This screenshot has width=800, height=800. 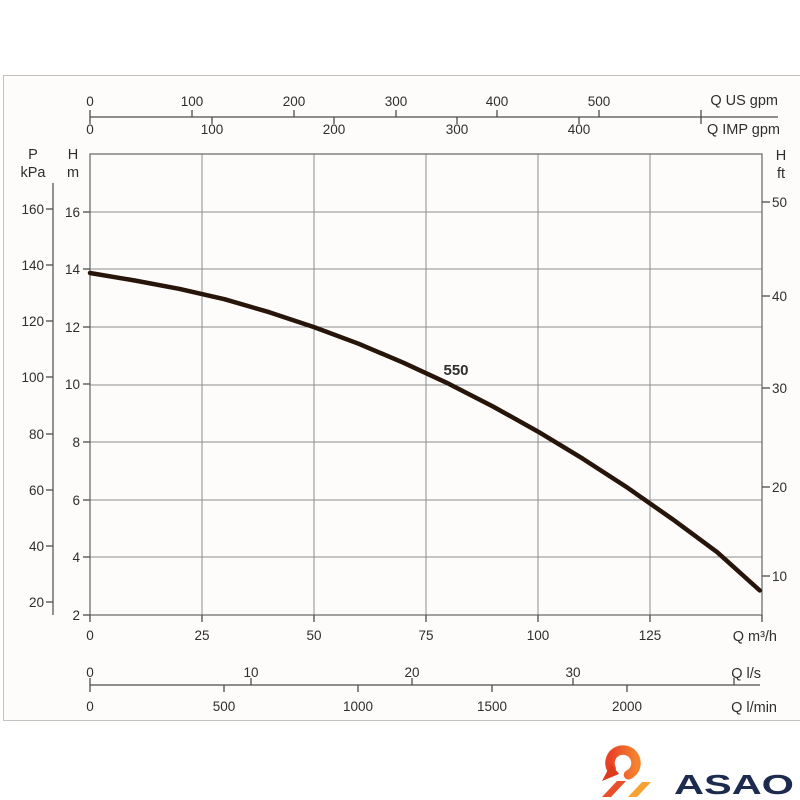 I want to click on q-m3h-tick-label: 25, so click(x=201, y=635).